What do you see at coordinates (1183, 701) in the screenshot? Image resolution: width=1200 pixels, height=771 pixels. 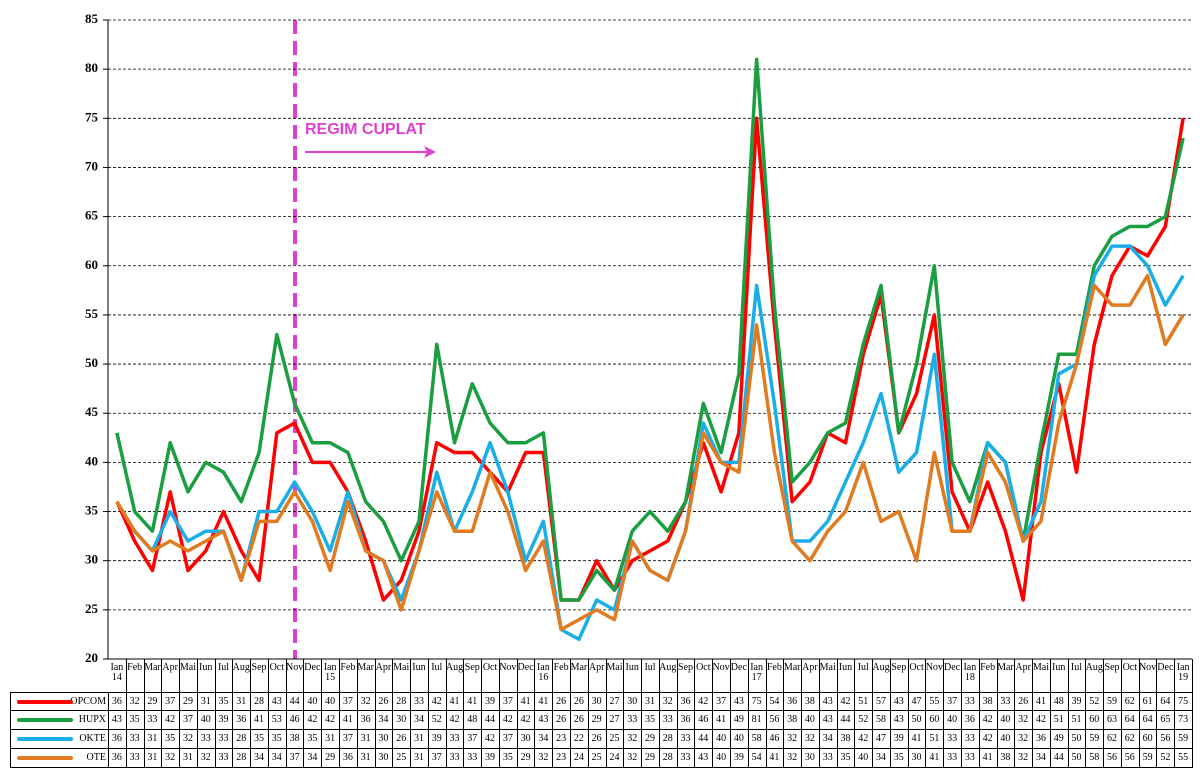 I see `table-cell: 75` at bounding box center [1183, 701].